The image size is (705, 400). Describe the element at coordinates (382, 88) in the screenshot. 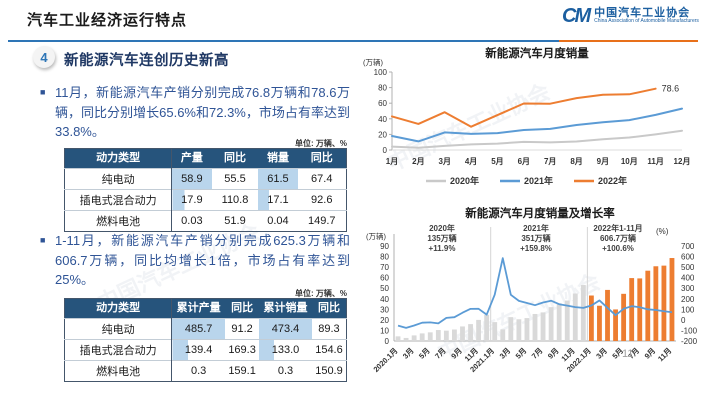

I see `y-tick-label: 80` at that location.